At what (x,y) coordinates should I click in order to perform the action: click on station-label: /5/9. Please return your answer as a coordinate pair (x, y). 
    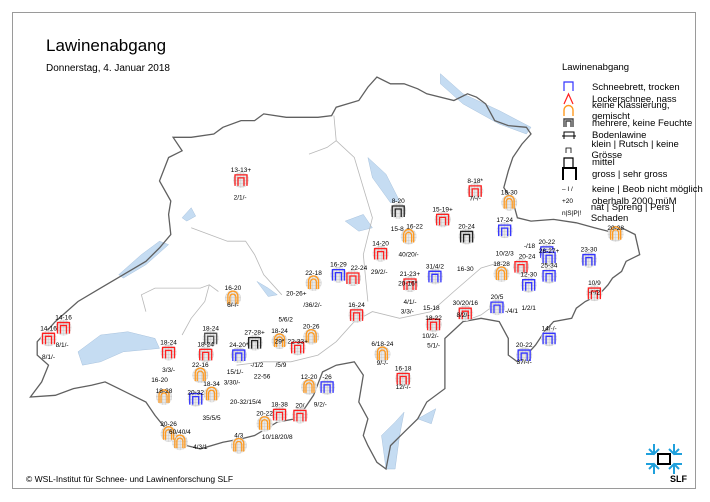
    Looking at the image, I should click on (280, 365).